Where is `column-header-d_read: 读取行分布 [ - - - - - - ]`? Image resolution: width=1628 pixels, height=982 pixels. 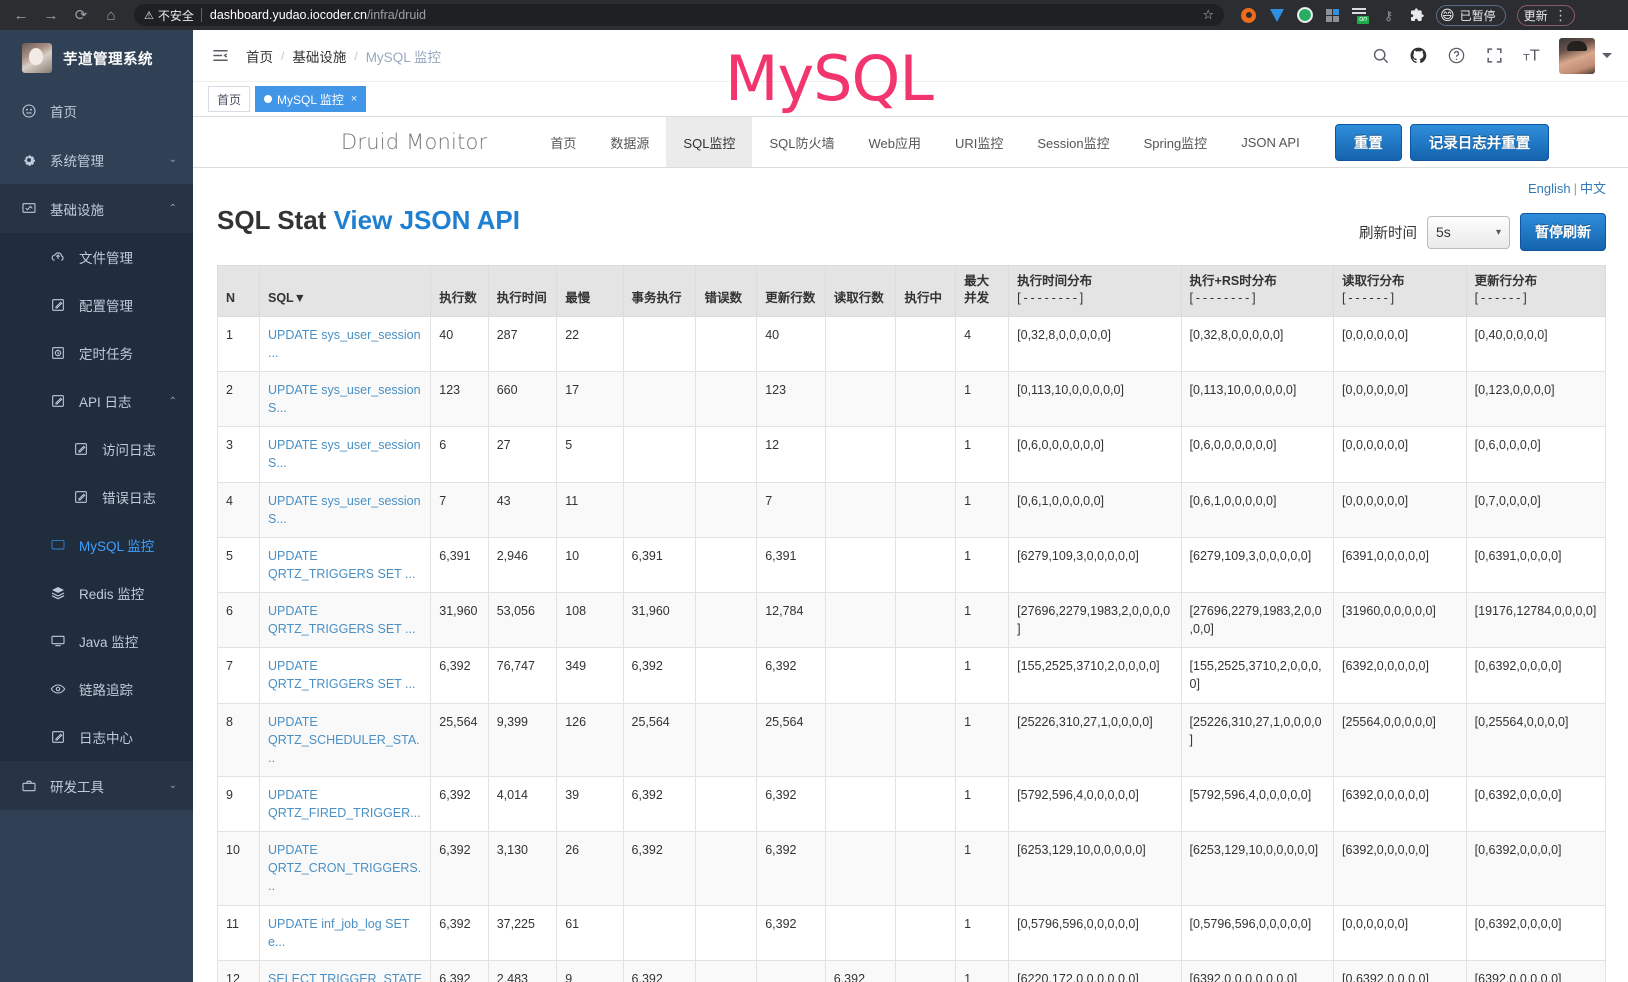
column-header-d_read: 读取行分布 [ - - - - - - ] is located at coordinates (1400, 291).